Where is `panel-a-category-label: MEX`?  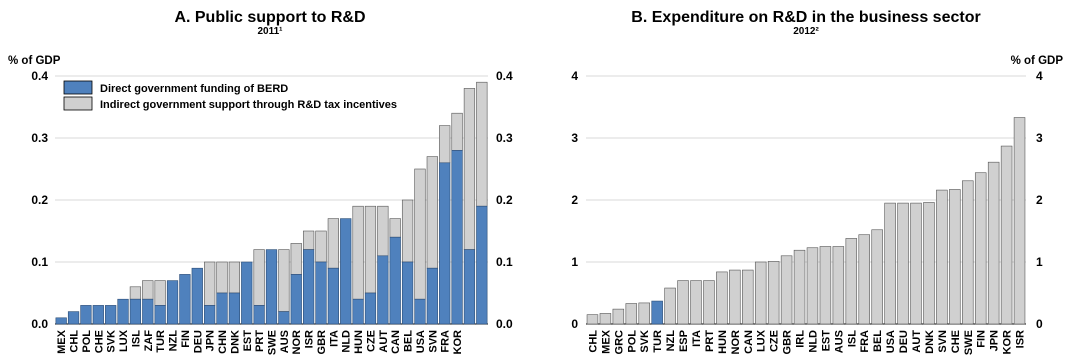 panel-a-category-label: MEX is located at coordinates (62, 341).